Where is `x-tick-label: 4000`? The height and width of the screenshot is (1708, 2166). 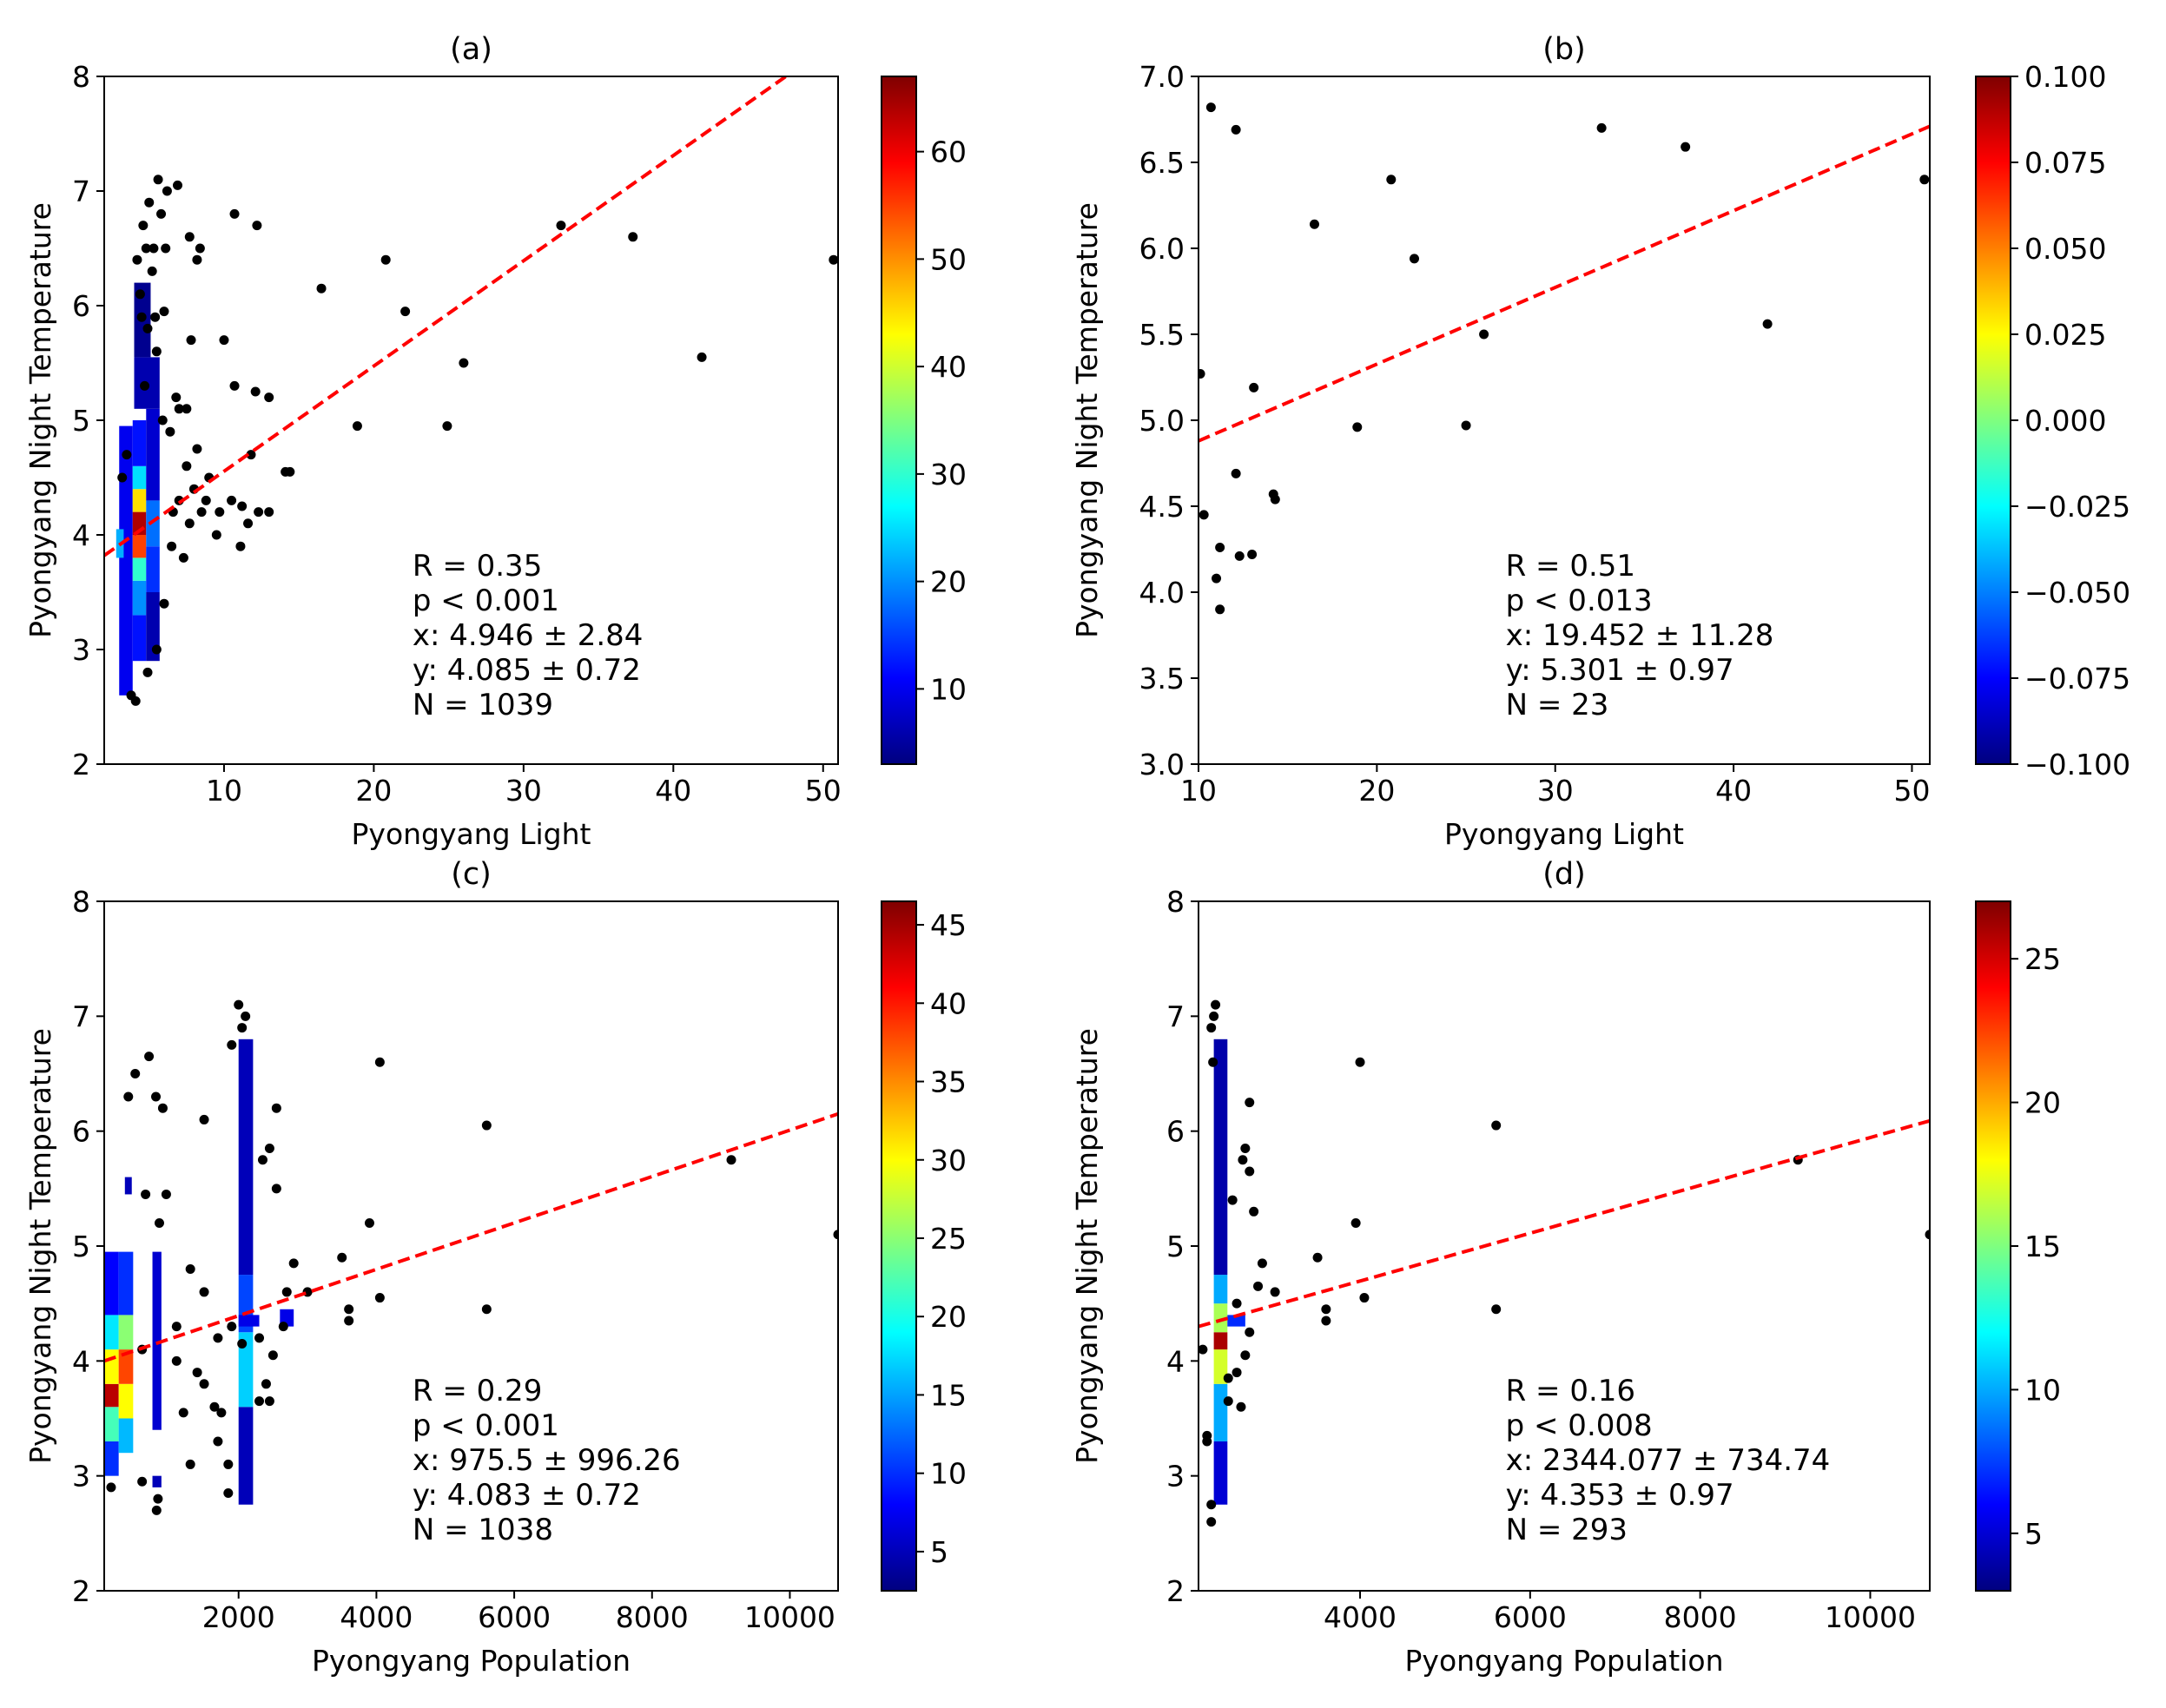
x-tick-label: 4000 is located at coordinates (1360, 1617).